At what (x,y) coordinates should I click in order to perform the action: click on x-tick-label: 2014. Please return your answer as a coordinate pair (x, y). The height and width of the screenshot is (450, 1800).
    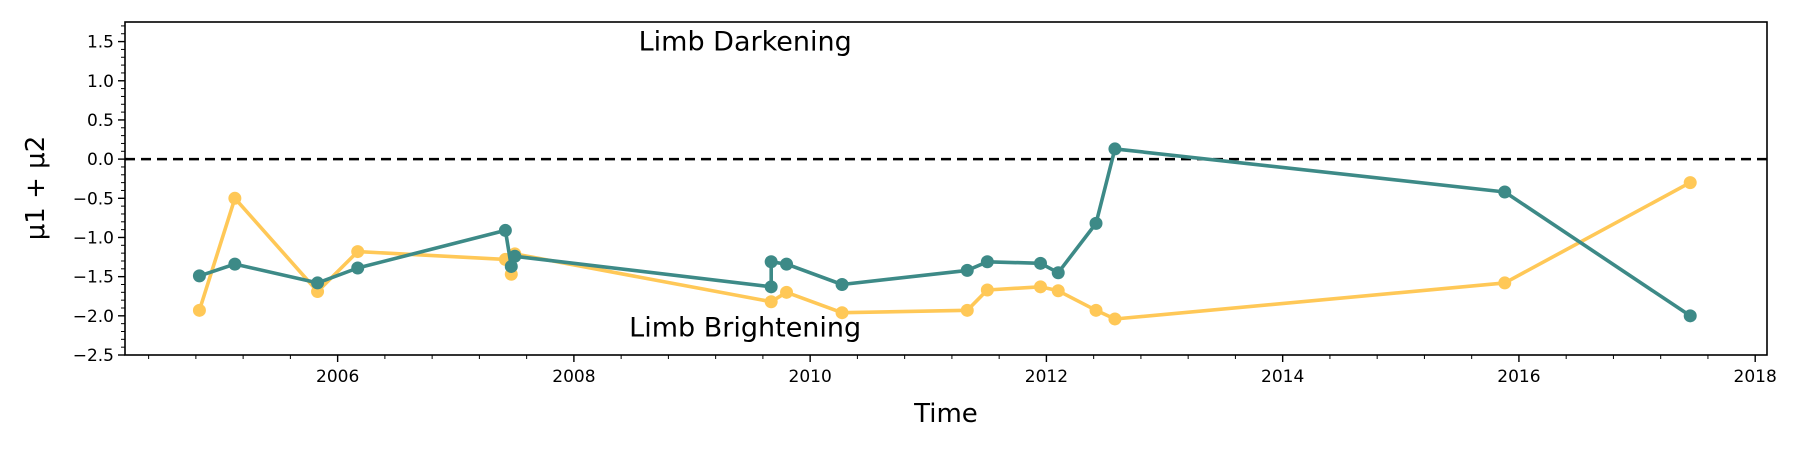
    Looking at the image, I should click on (1282, 377).